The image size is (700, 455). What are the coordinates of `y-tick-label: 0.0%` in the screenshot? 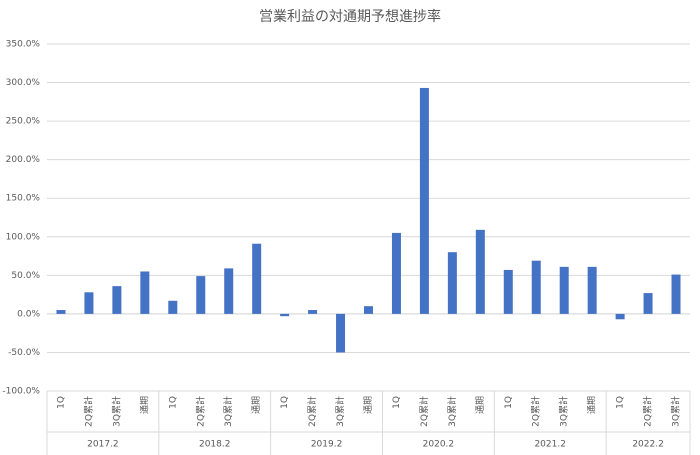 It's located at (28, 314).